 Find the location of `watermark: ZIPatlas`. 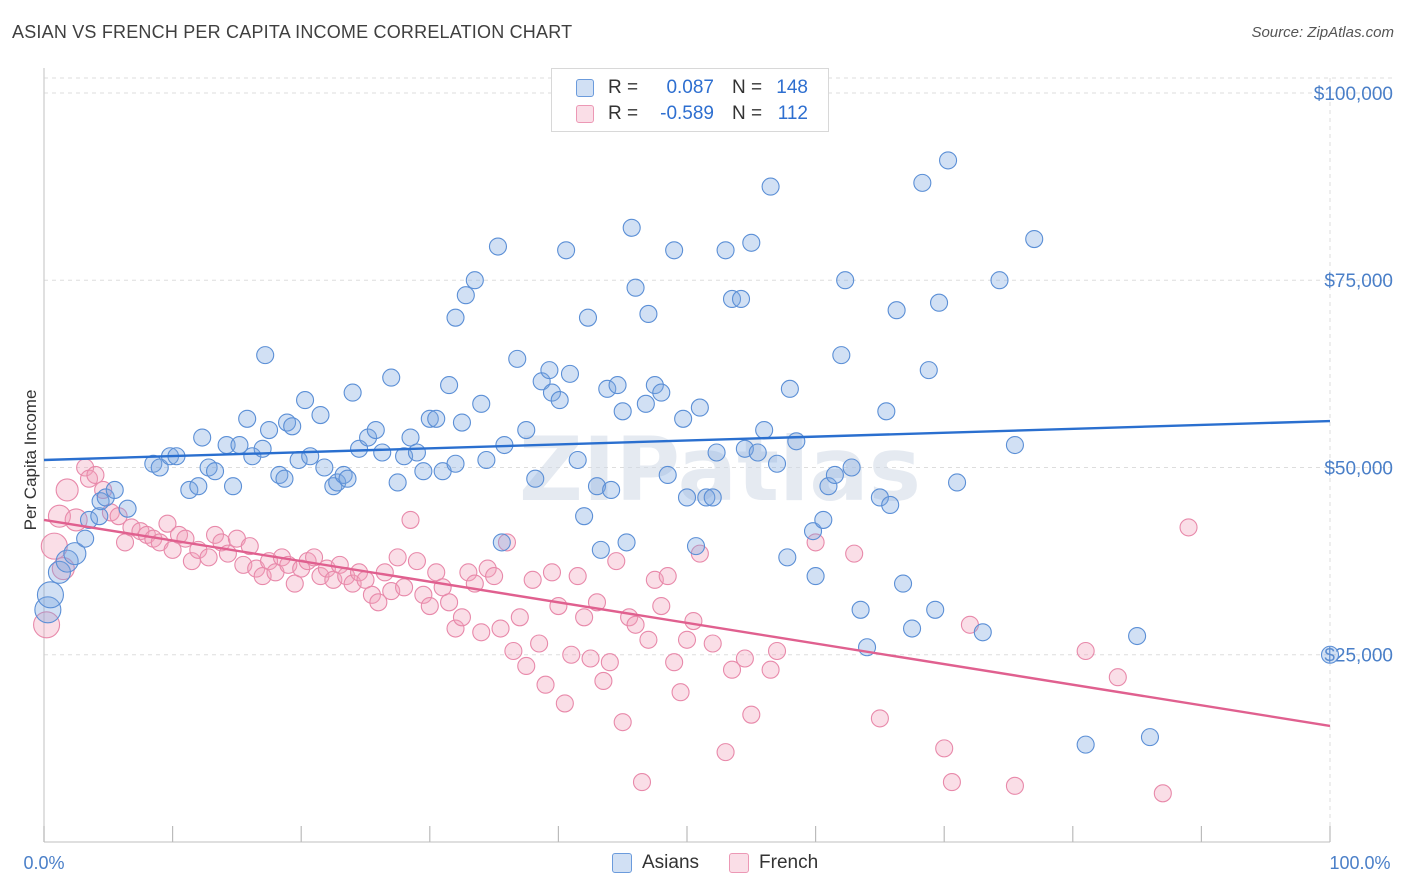

watermark: ZIPatlas is located at coordinates (720, 469).